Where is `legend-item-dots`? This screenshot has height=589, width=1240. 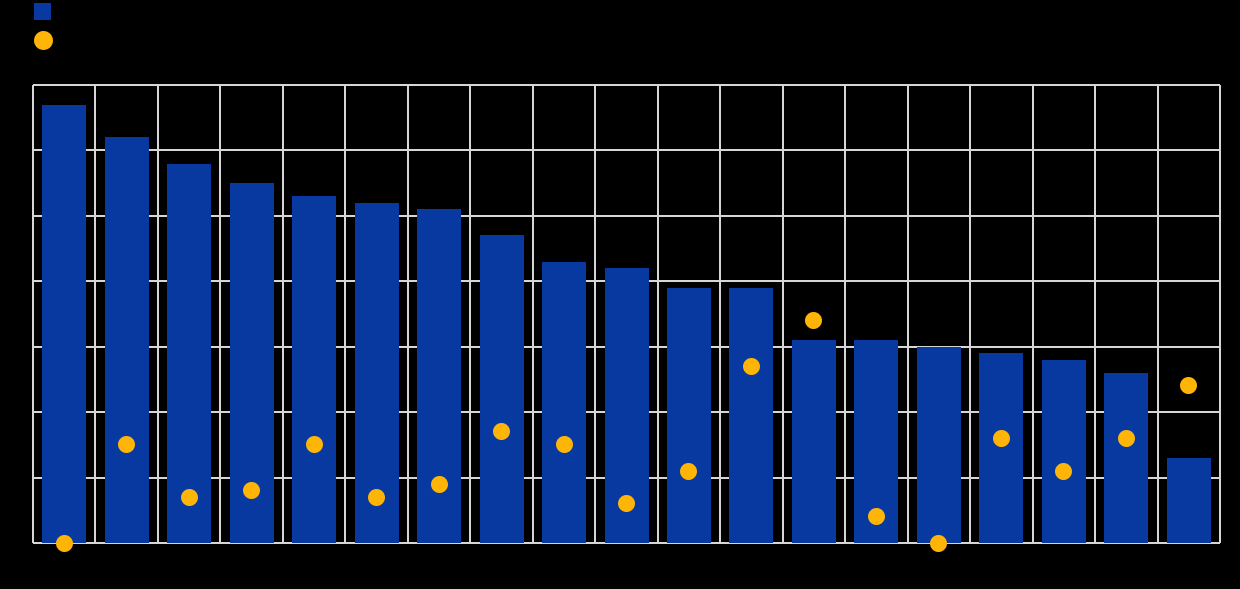 legend-item-dots is located at coordinates (47, 40).